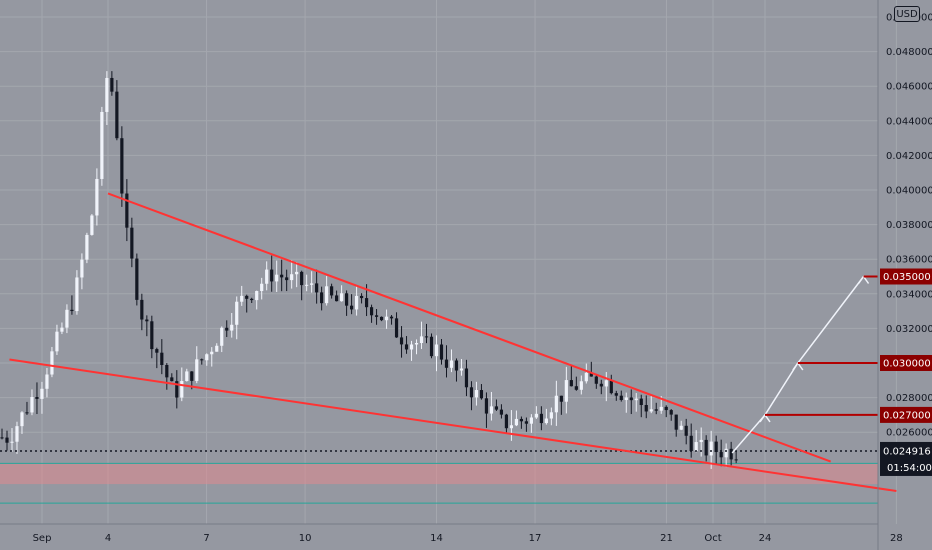 Image resolution: width=932 pixels, height=550 pixels. What do you see at coordinates (907, 14) in the screenshot?
I see `currency-button: USD` at bounding box center [907, 14].